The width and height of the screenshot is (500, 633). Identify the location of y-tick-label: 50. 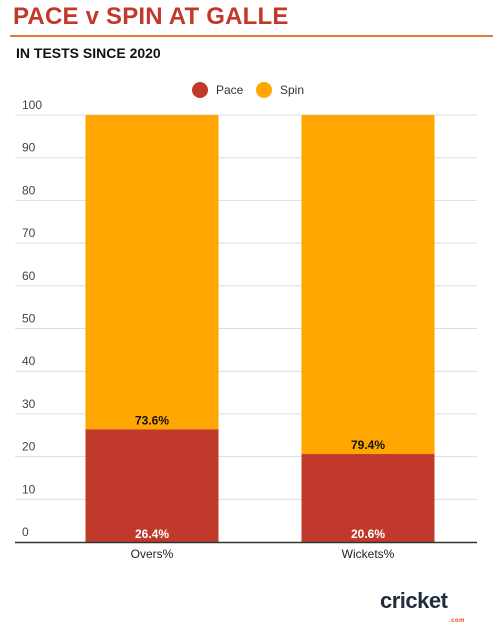
(29, 319).